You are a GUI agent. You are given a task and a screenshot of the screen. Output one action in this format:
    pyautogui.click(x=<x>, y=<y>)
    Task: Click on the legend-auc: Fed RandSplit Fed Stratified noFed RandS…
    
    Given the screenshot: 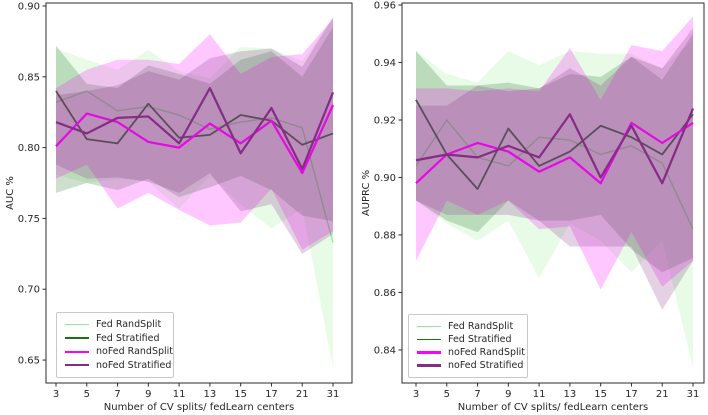 What is the action you would take?
    pyautogui.click(x=115, y=345)
    